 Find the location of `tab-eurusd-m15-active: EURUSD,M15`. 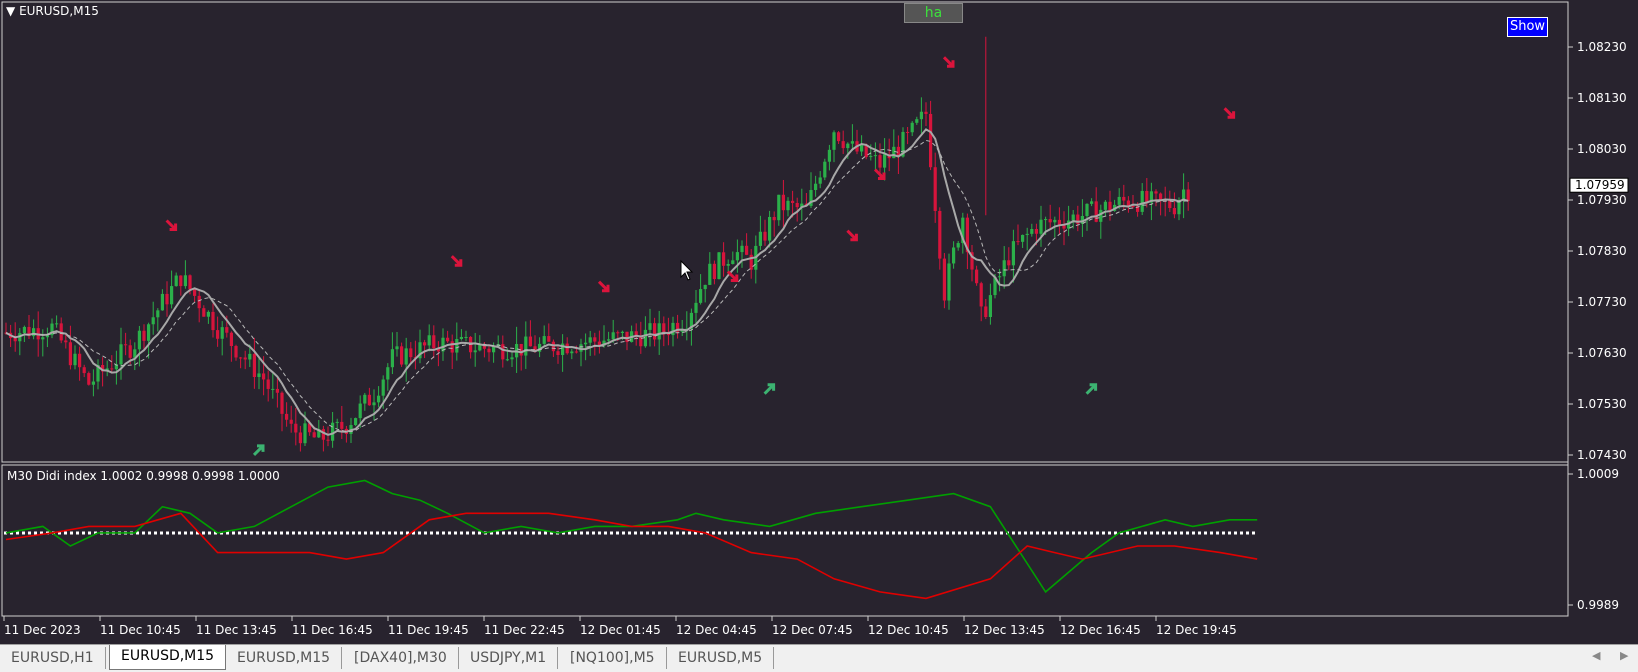

tab-eurusd-m15-active: EURUSD,M15 is located at coordinates (168, 657).